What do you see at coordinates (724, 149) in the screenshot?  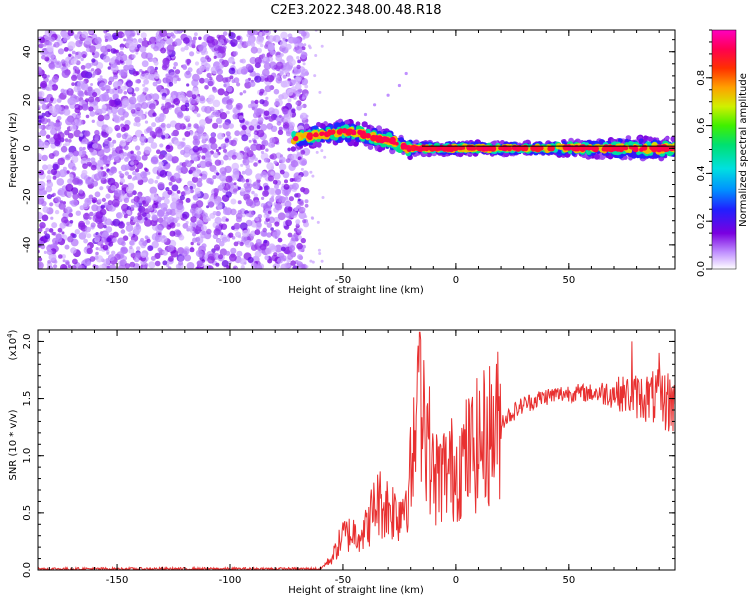 I see `colorbar-gradient` at bounding box center [724, 149].